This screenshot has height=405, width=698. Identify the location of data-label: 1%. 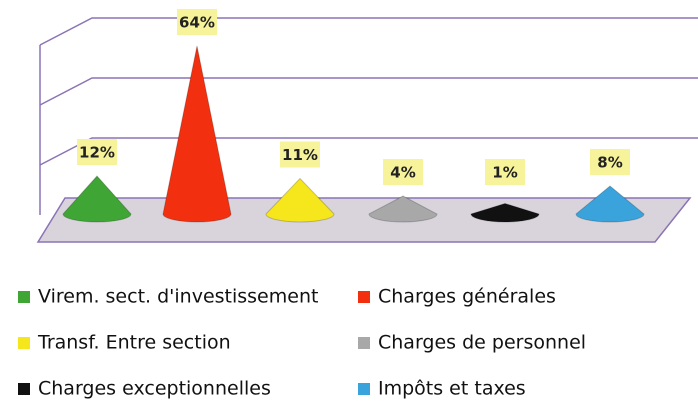
(504, 173).